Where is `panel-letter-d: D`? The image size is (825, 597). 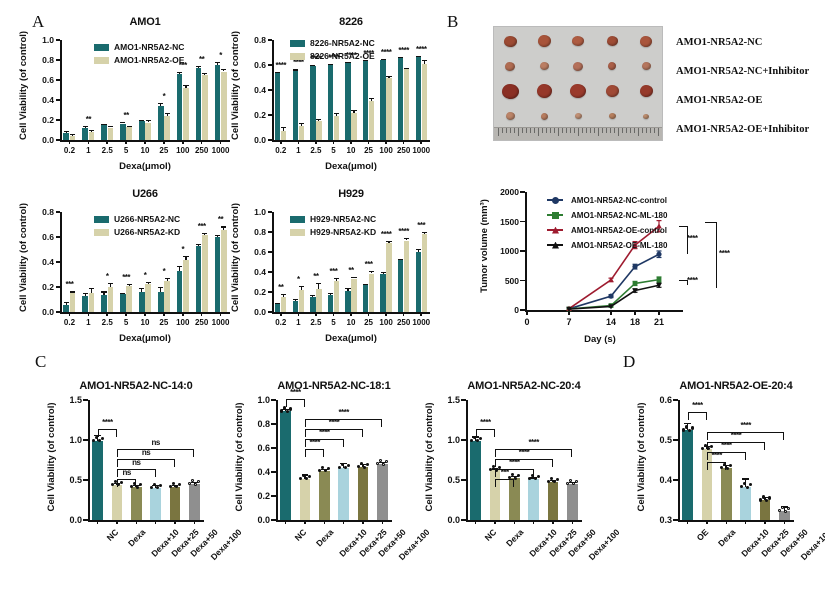 panel-letter-d: D is located at coordinates (629, 361).